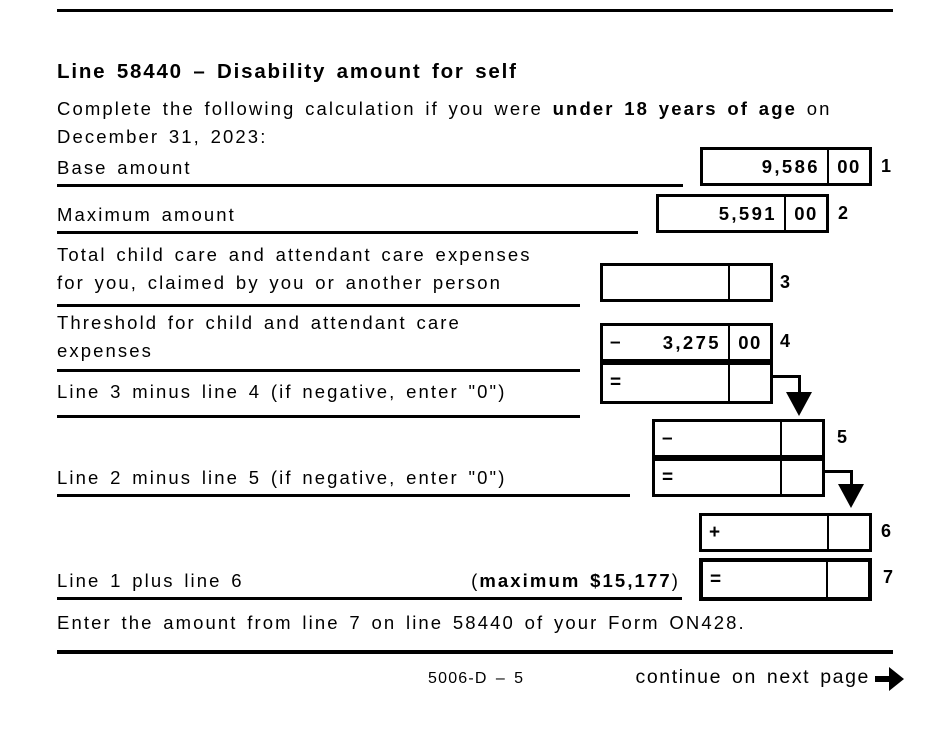 This screenshot has height=735, width=950. Describe the element at coordinates (802, 477) in the screenshot. I see `row5-result-cents-cell` at that location.